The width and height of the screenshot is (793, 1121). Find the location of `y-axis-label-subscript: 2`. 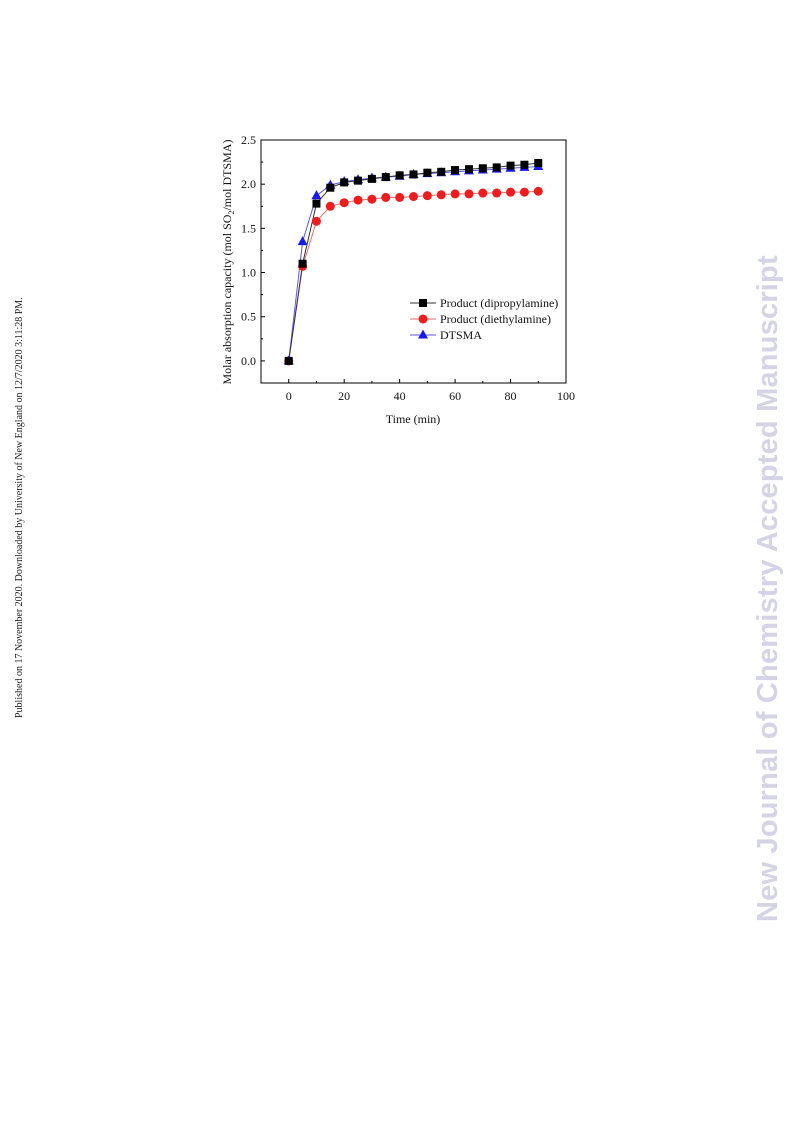

y-axis-label-subscript: 2 is located at coordinates (231, 213).